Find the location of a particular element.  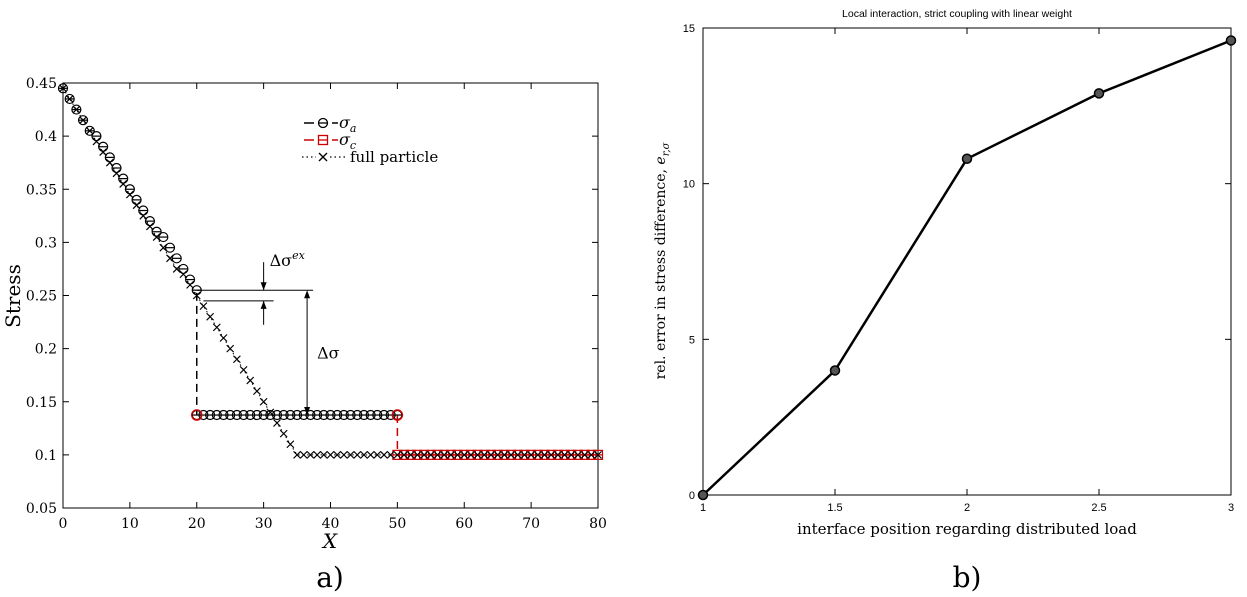

y-tick-label-b: 0 is located at coordinates (692, 496).